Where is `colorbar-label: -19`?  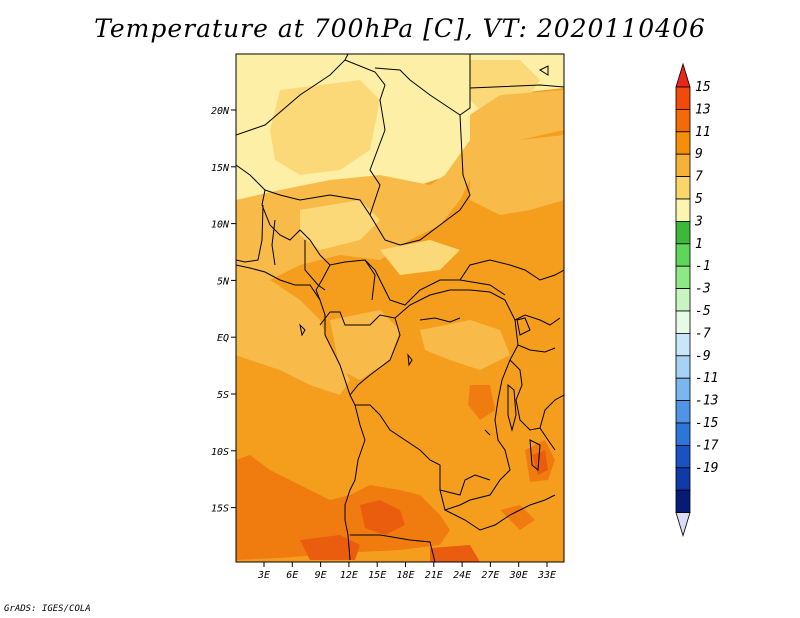
colorbar-label: -19 is located at coordinates (706, 468).